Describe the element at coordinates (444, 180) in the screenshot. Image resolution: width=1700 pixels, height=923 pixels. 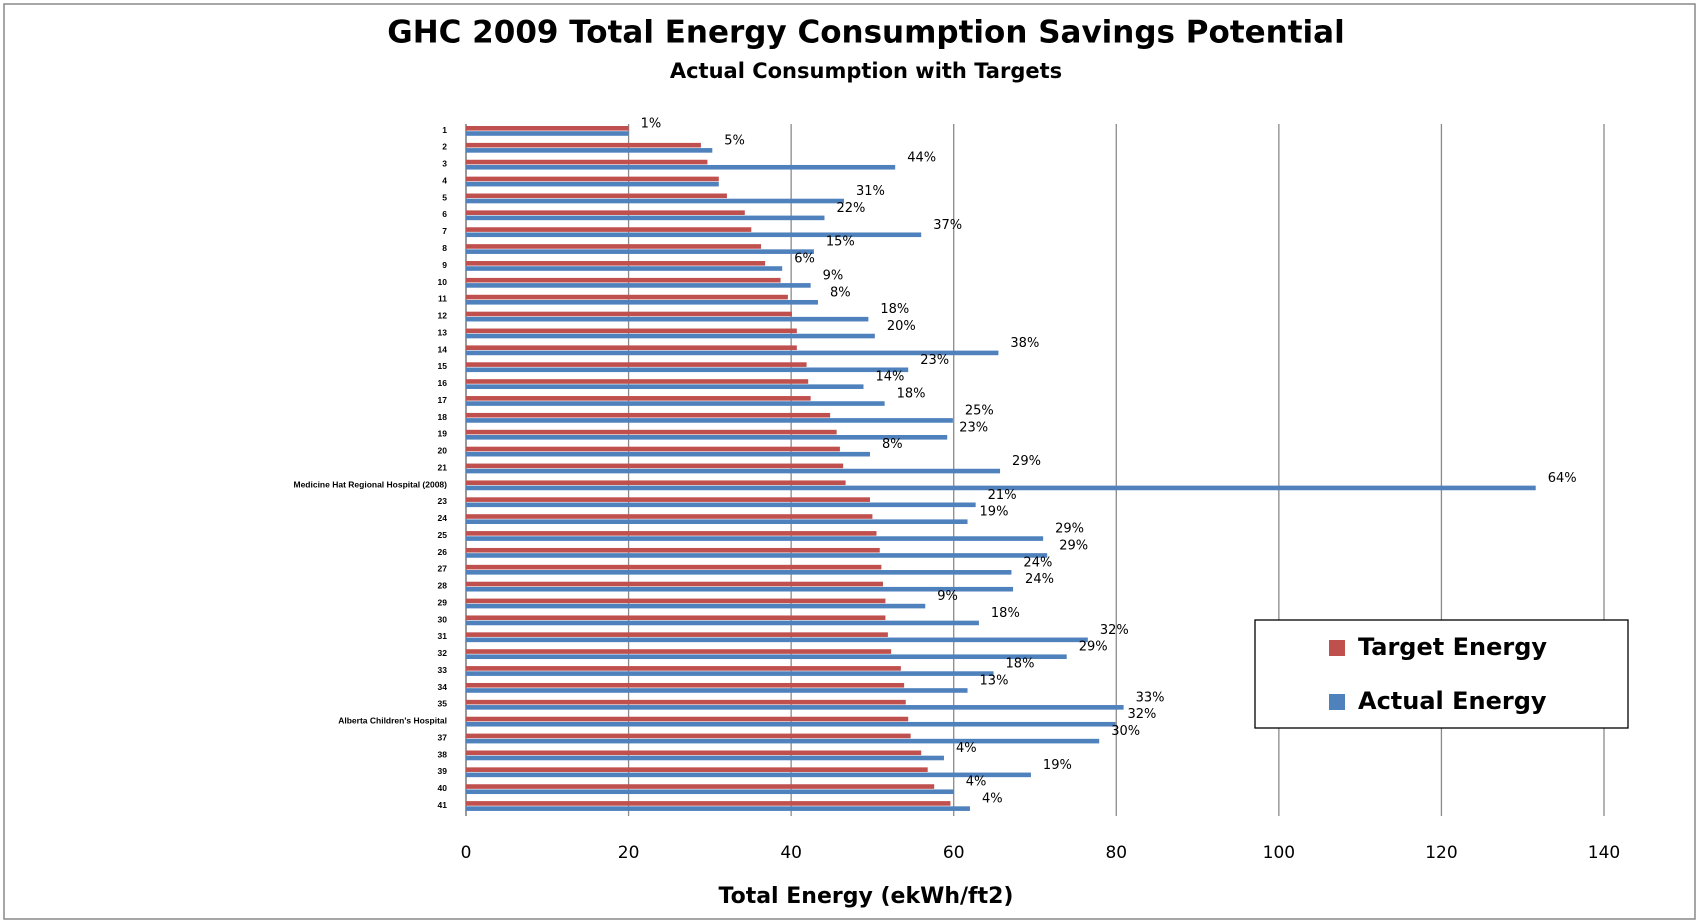
I see `y-tick-label: 4` at that location.